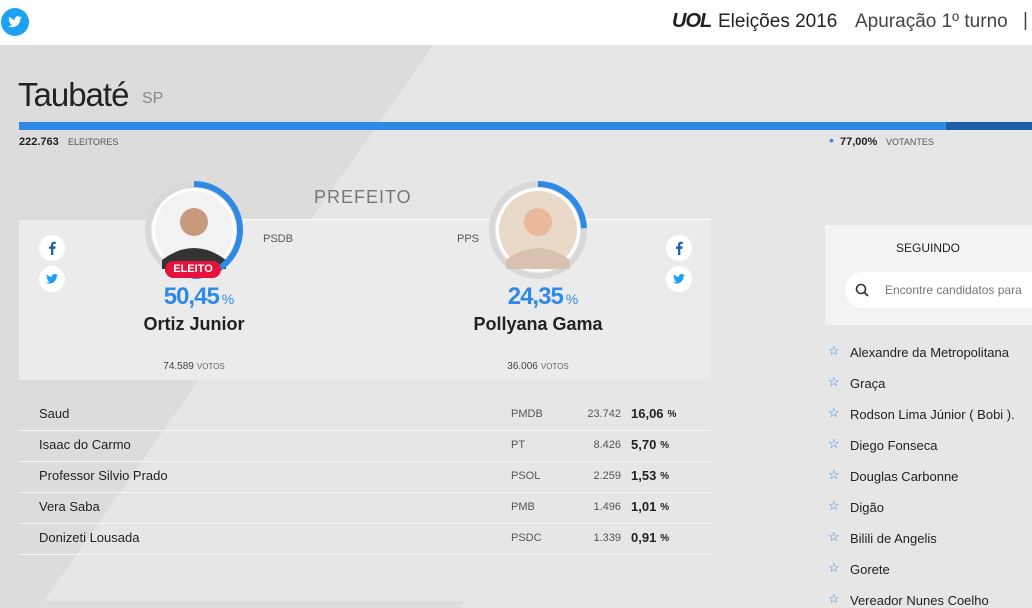 The width and height of the screenshot is (1032, 608). Describe the element at coordinates (928, 248) in the screenshot. I see `panel-title: SEGUINDO` at that location.